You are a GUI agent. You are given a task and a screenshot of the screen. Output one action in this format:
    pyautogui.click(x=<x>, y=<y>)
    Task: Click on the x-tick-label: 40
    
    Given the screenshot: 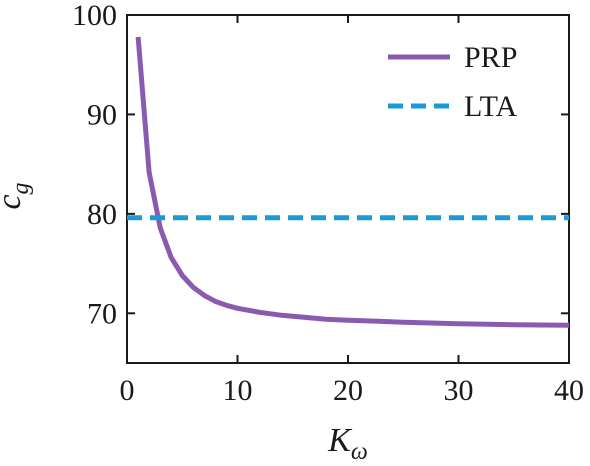 What is the action you would take?
    pyautogui.click(x=569, y=390)
    